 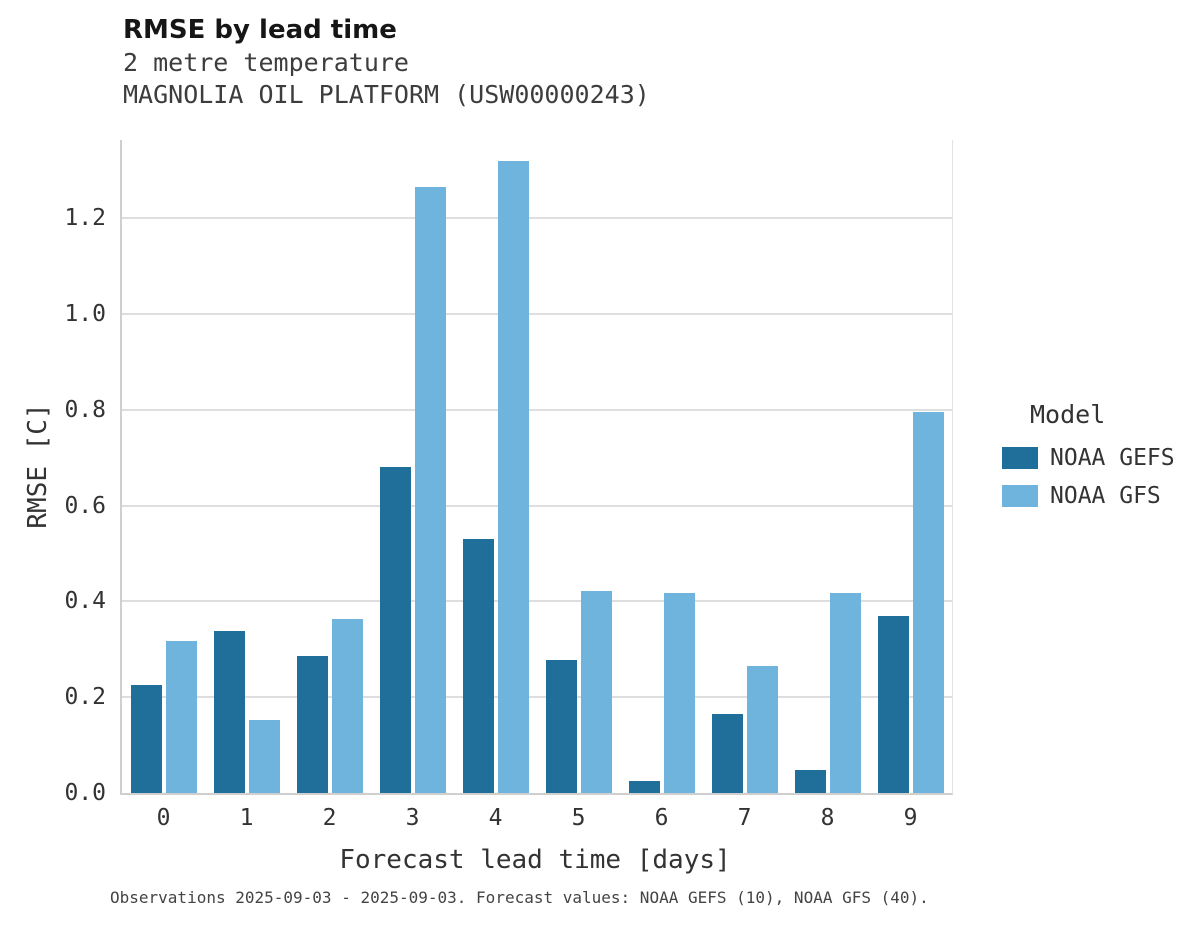 I want to click on x-tick-label: 7, so click(x=744, y=818).